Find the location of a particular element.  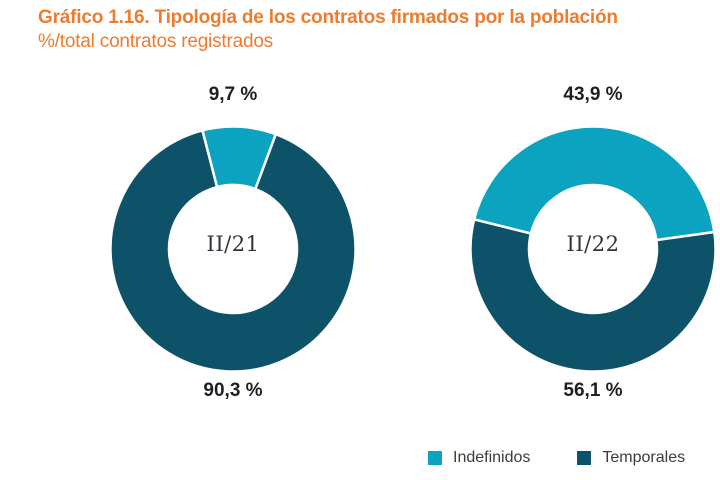

legend-item-indefinidos: Indefinidos is located at coordinates (479, 458).